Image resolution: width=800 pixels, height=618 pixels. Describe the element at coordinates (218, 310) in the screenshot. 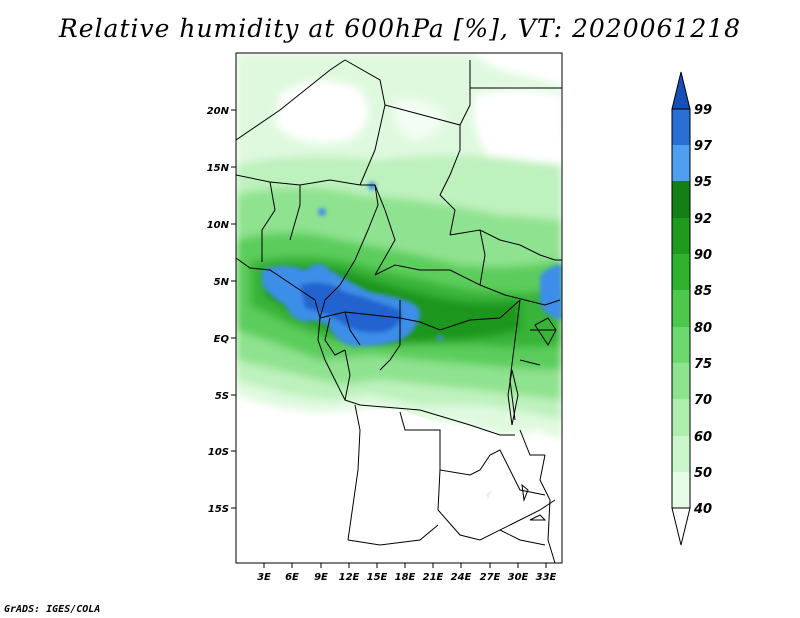

I see `lat-labels: 20N 15N 10N 5N EQ 5S 10S 15S` at that location.